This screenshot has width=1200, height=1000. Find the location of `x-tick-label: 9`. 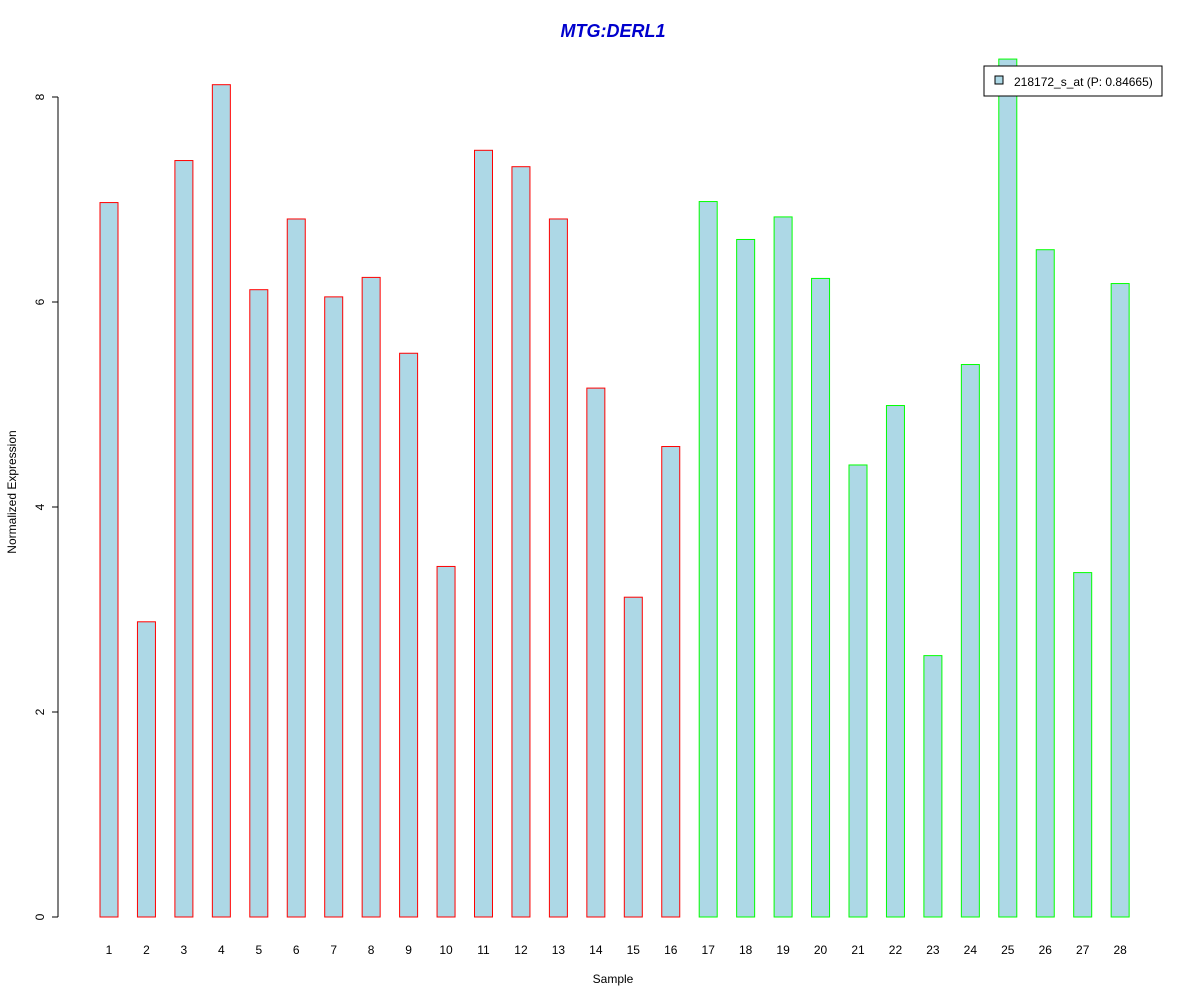

x-tick-label: 9 is located at coordinates (408, 950).